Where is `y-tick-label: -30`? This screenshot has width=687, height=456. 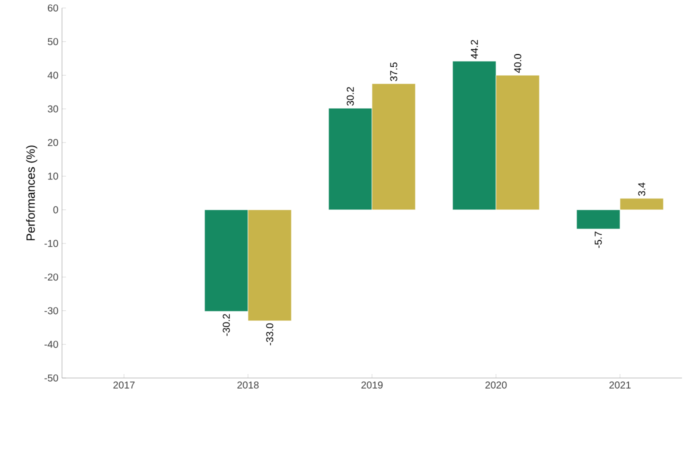 y-tick-label: -30 is located at coordinates (51, 310).